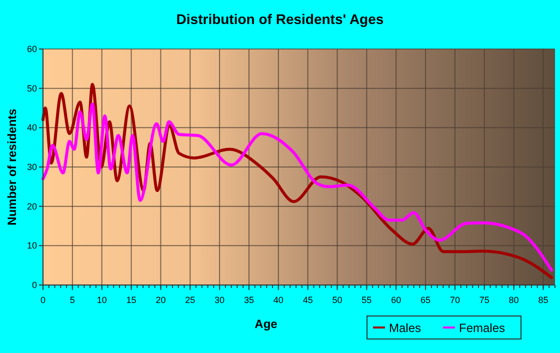 The height and width of the screenshot is (353, 560). What do you see at coordinates (72, 300) in the screenshot?
I see `x-tick-label: 5` at bounding box center [72, 300].